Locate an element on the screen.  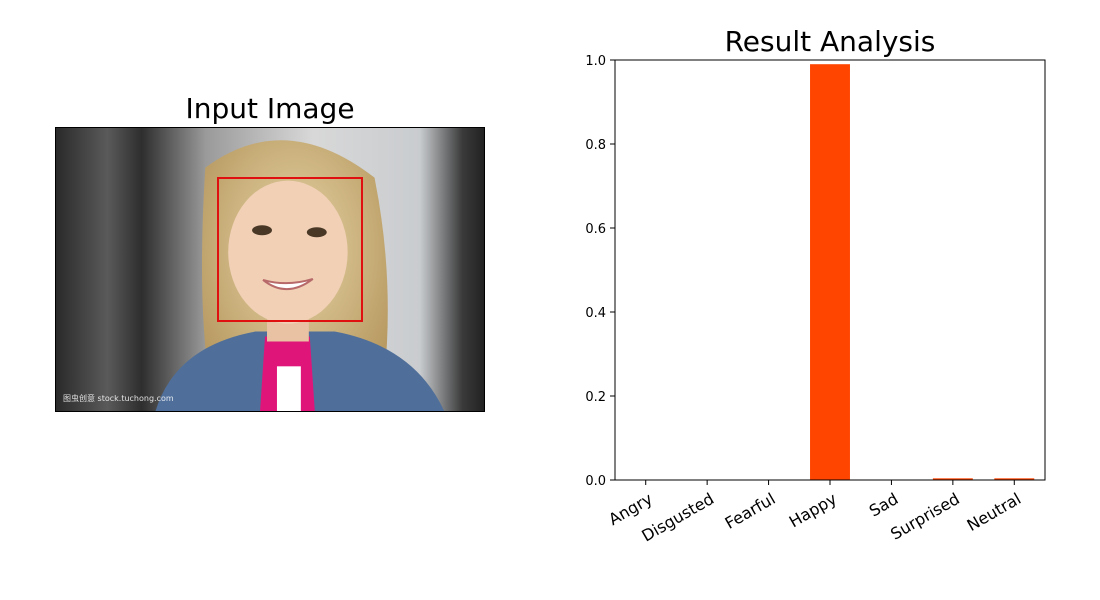
watermark-text: 图虫创意 stock.tuchong.com is located at coordinates (118, 398).